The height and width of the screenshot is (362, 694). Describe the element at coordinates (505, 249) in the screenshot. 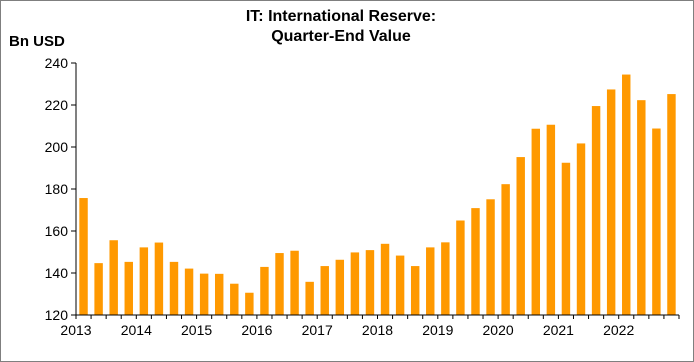

I see `bar-2020Q1` at that location.